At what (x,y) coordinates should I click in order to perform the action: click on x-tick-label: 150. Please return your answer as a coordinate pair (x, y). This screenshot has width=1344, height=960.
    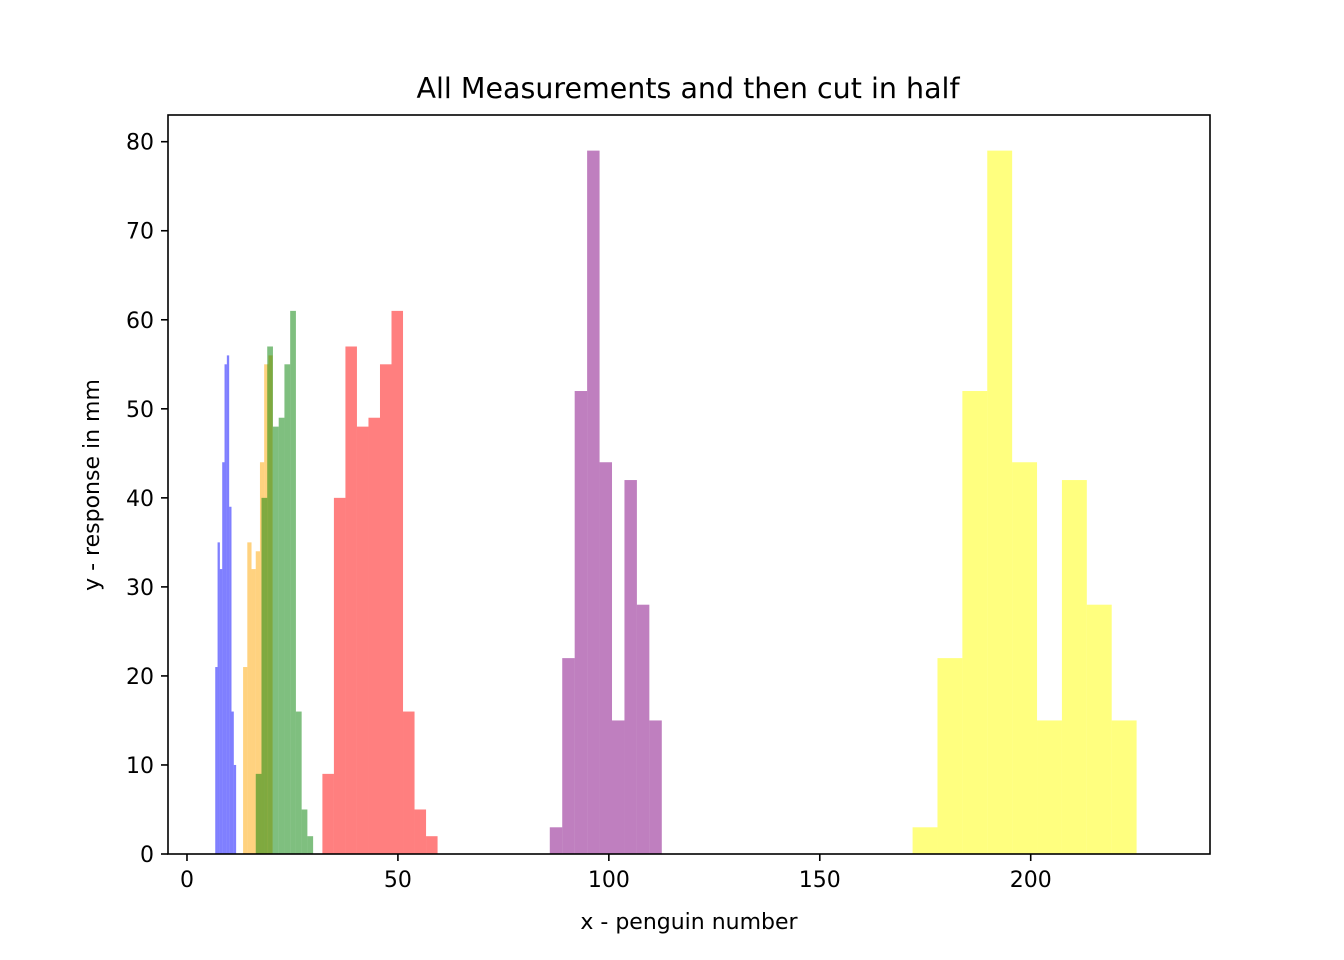
    Looking at the image, I should click on (820, 880).